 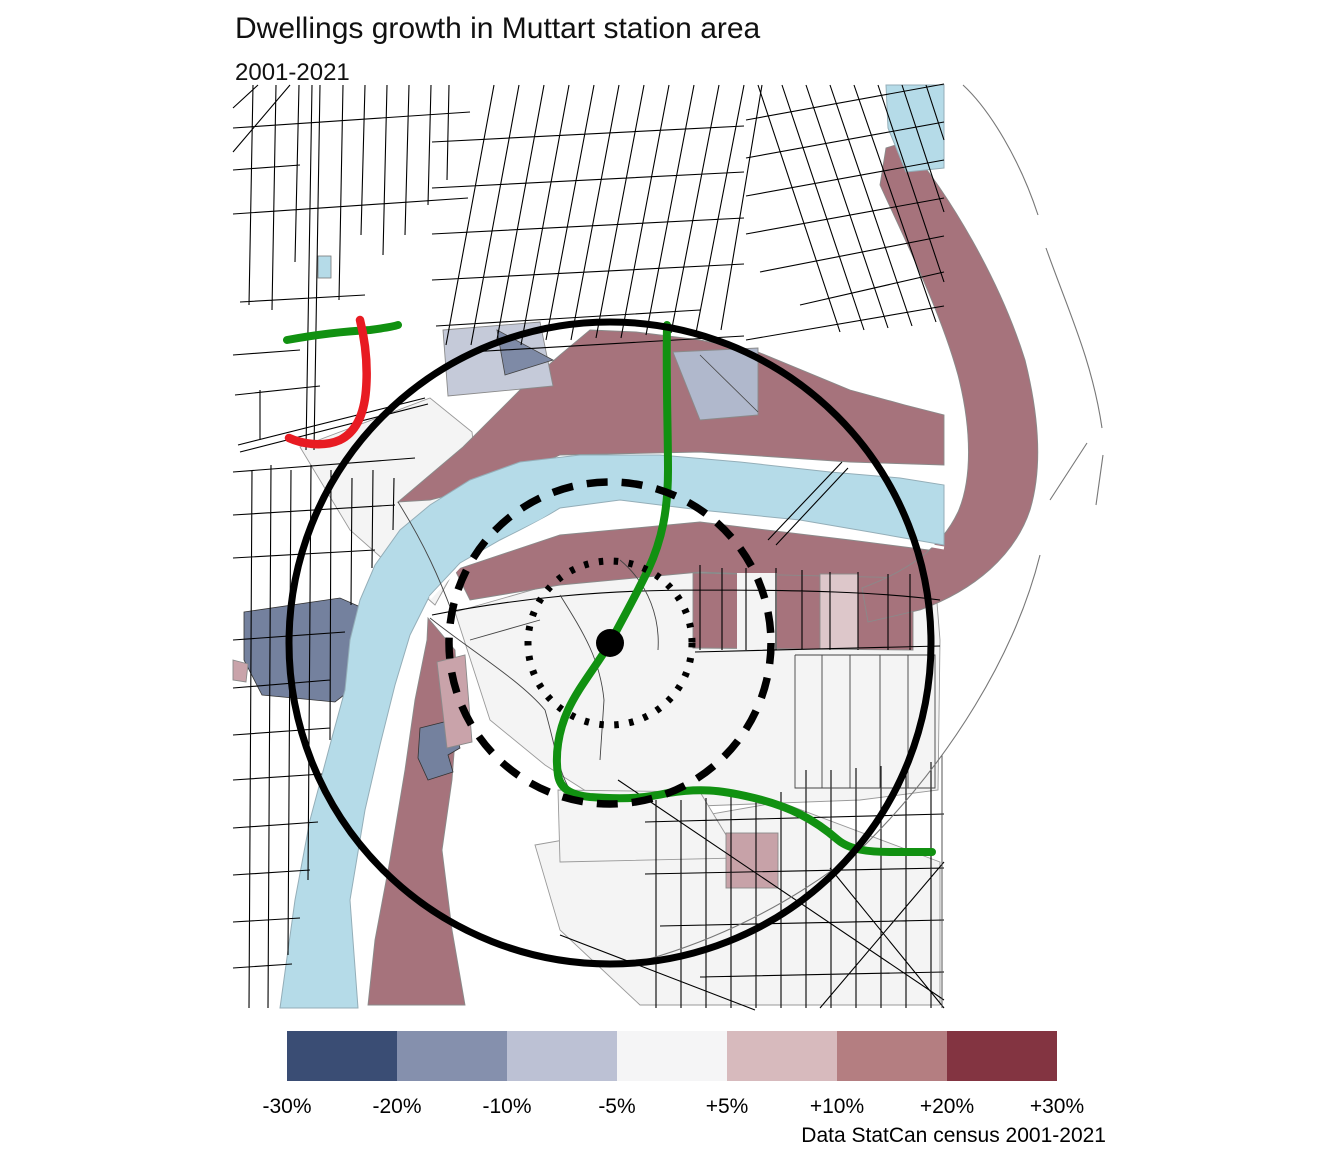 I want to click on buffer-ring-dotted, so click(x=610, y=643).